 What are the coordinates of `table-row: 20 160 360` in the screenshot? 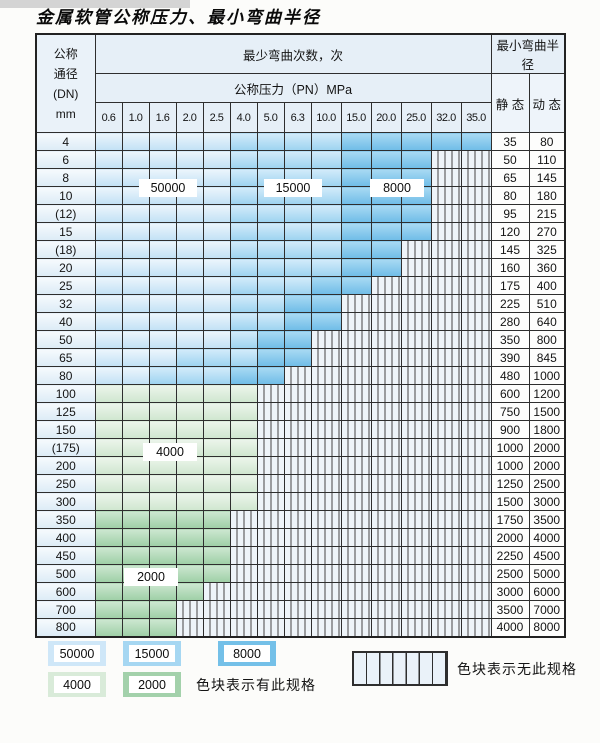 It's located at (300, 267).